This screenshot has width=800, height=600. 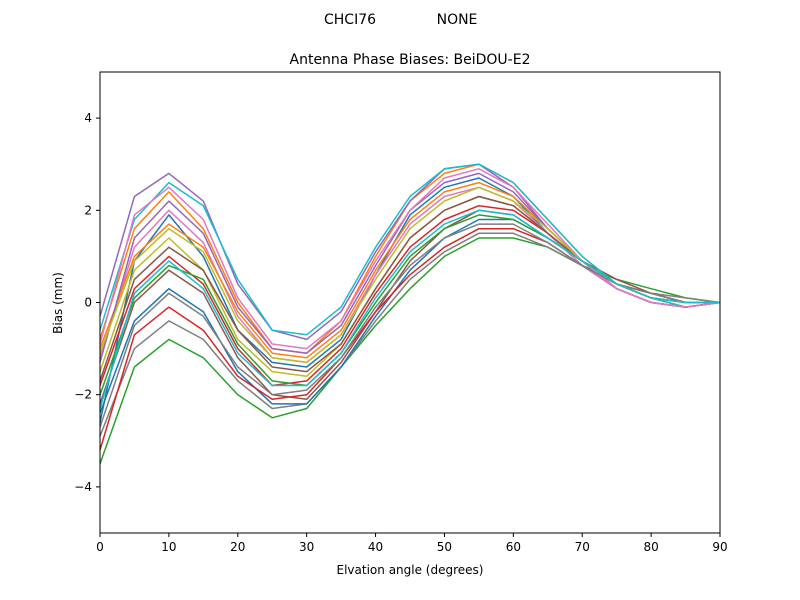 I want to click on x-tick-label: 30, so click(x=306, y=547).